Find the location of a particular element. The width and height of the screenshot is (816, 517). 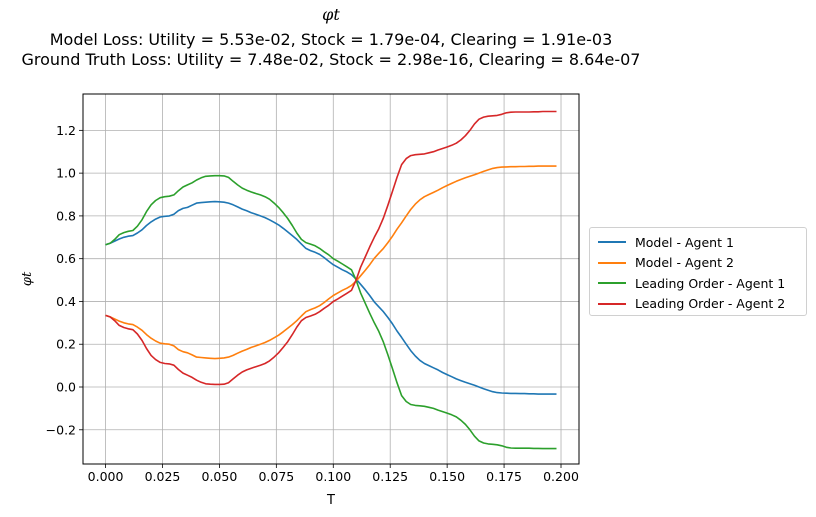

x-tick-label: 0.000 is located at coordinates (106, 476).